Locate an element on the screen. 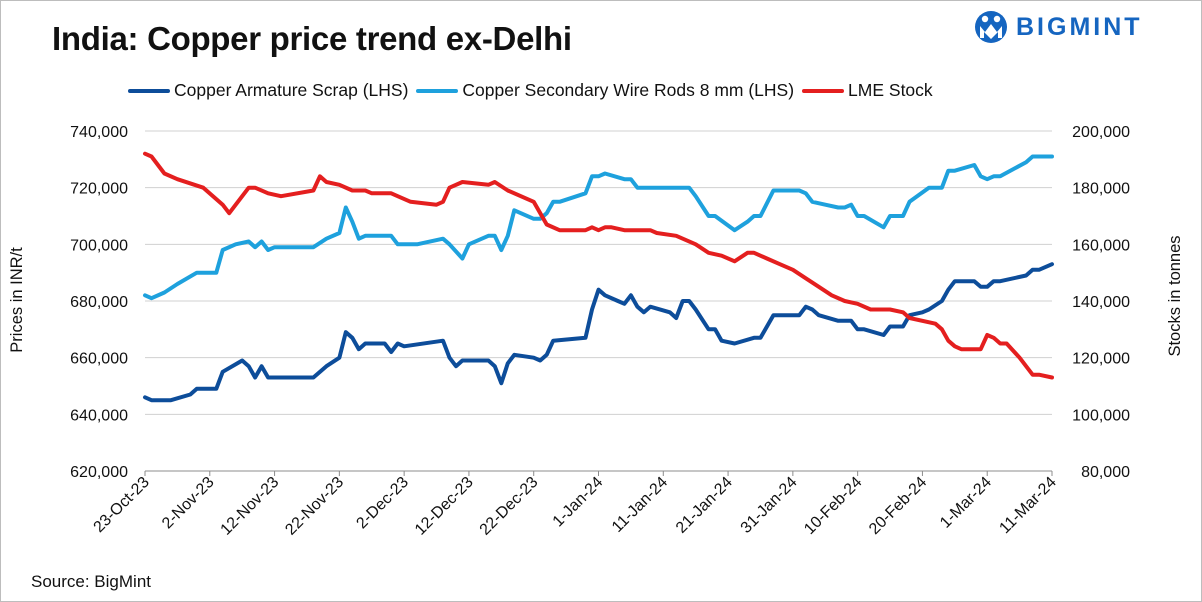  x-tick-label: 11-Mar-24 is located at coordinates (1027, 505).